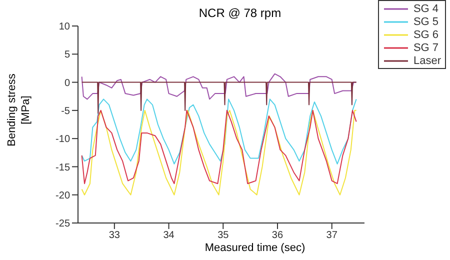  What do you see at coordinates (426, 22) in the screenshot?
I see `legend-label: SG 5` at bounding box center [426, 22].